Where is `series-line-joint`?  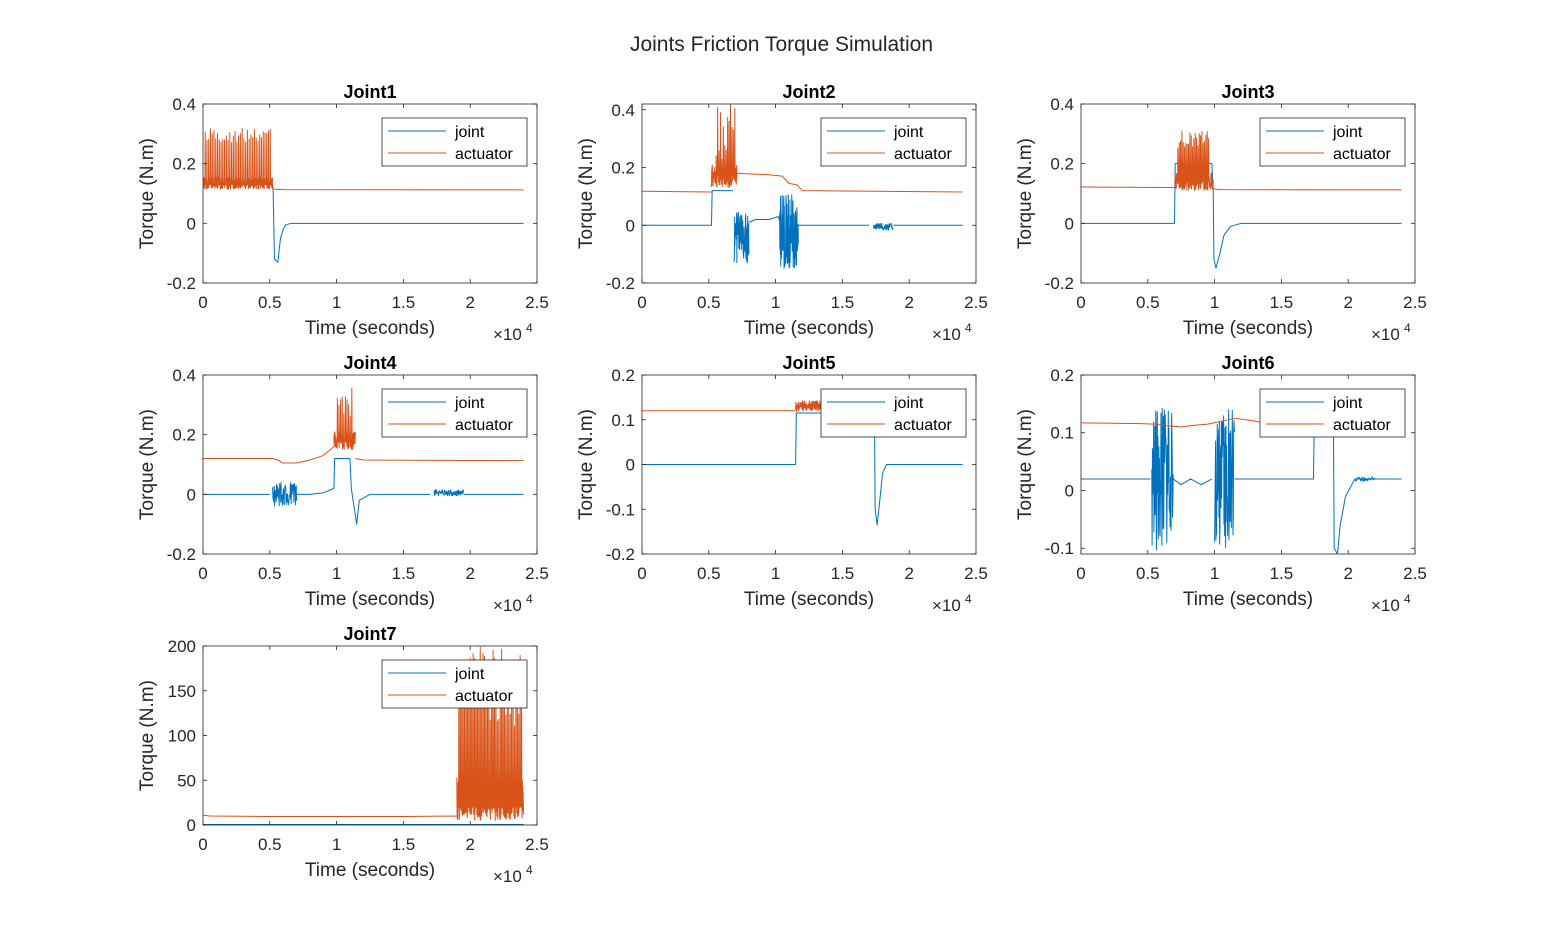
series-line-joint is located at coordinates (363, 491).